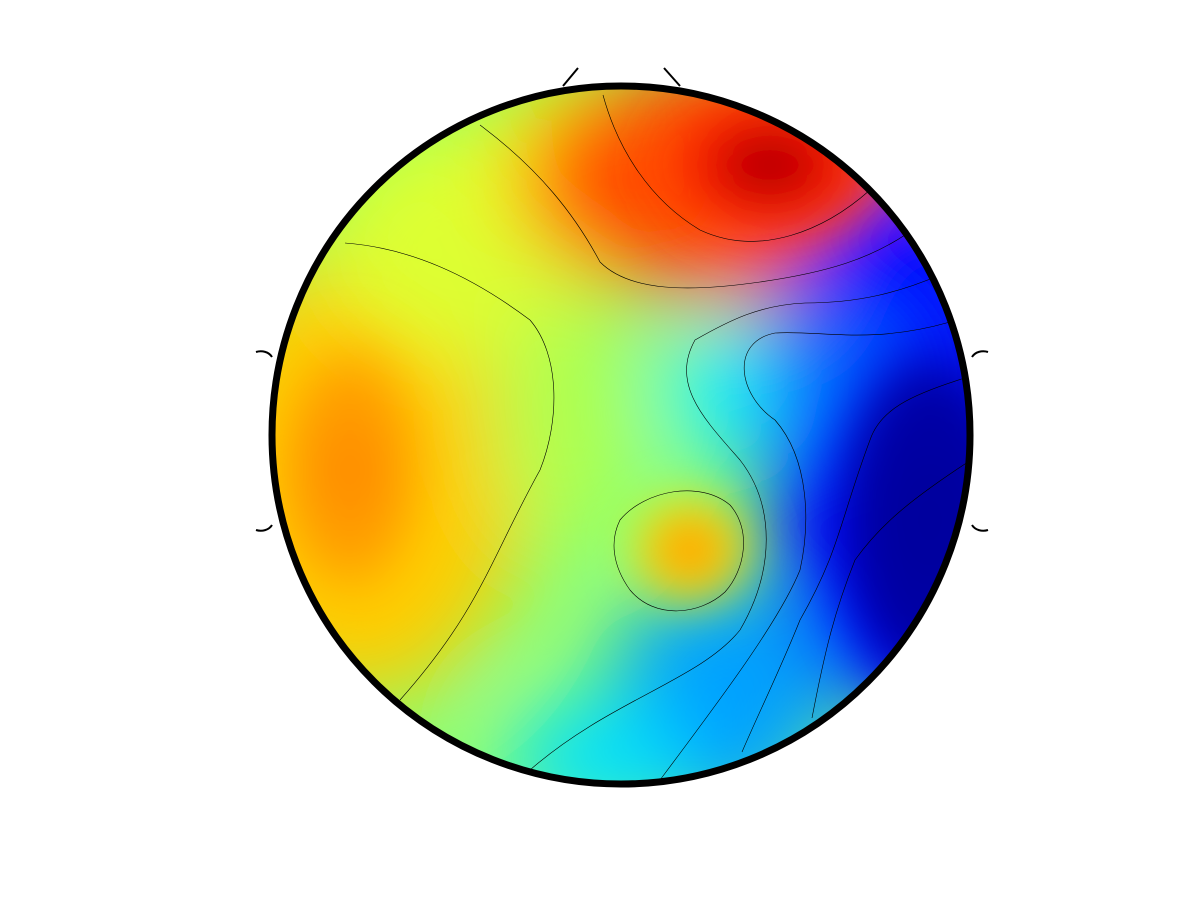  I want to click on left-ear, so click(264, 441).